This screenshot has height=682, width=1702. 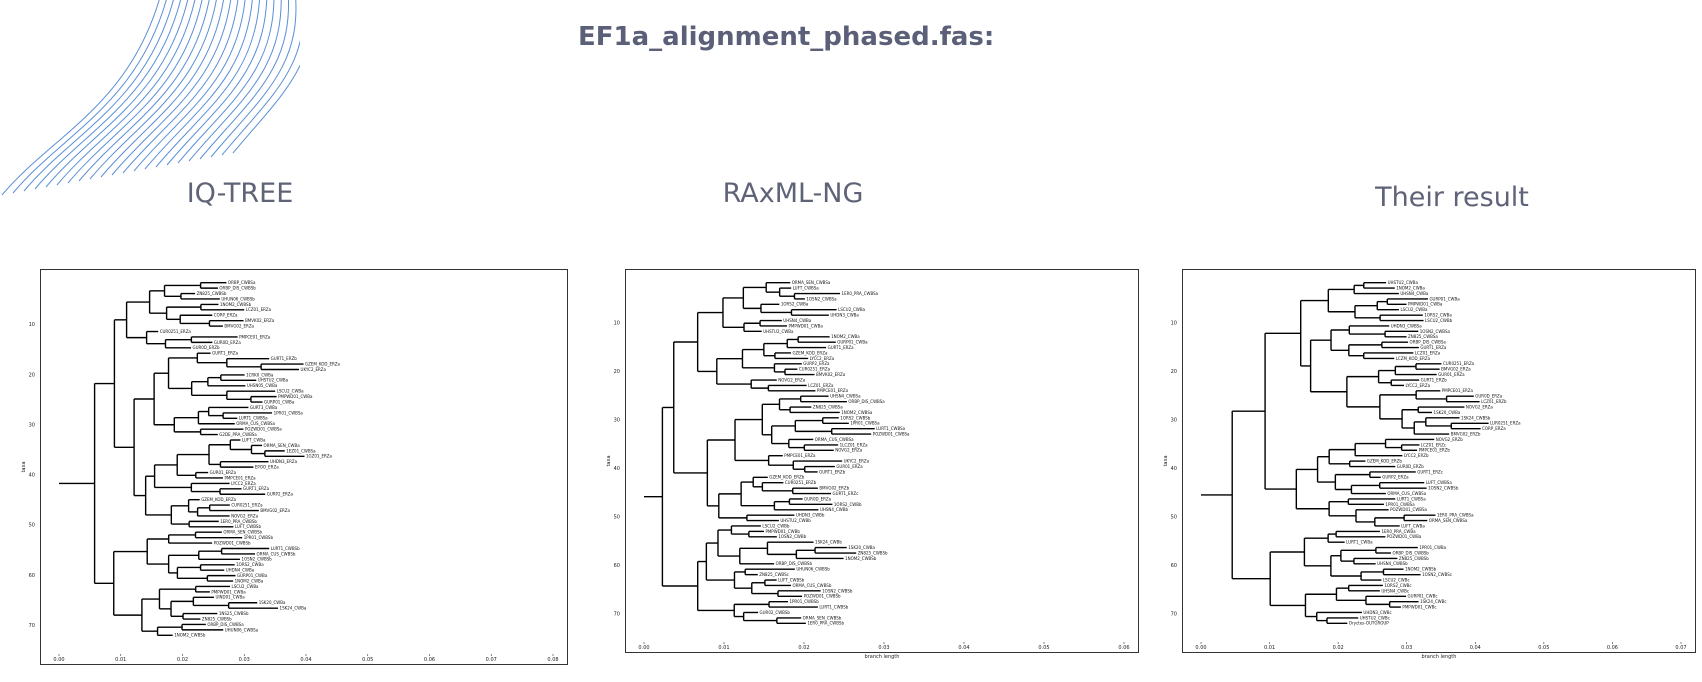 I want to click on leaf-label: GURT1_ERZc, so click(x=846, y=493).